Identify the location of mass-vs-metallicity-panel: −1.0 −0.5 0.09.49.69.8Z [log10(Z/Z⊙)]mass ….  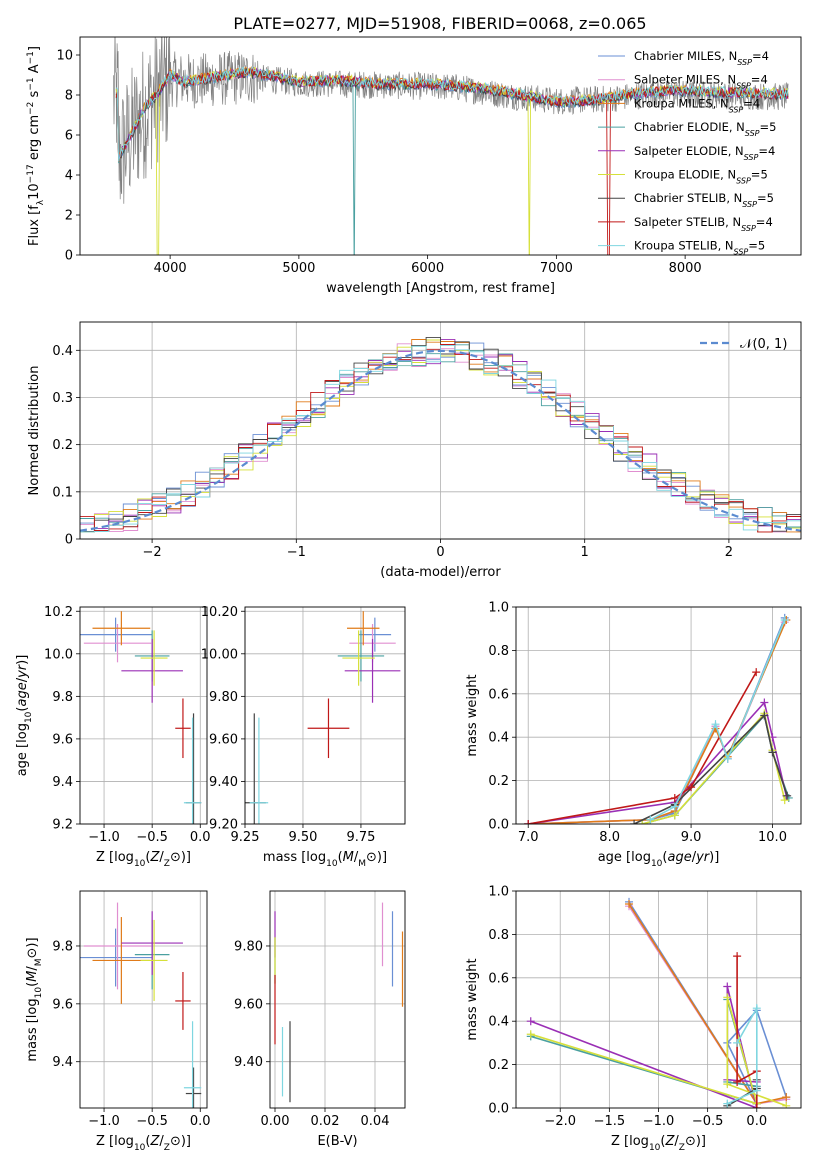
(118, 1021).